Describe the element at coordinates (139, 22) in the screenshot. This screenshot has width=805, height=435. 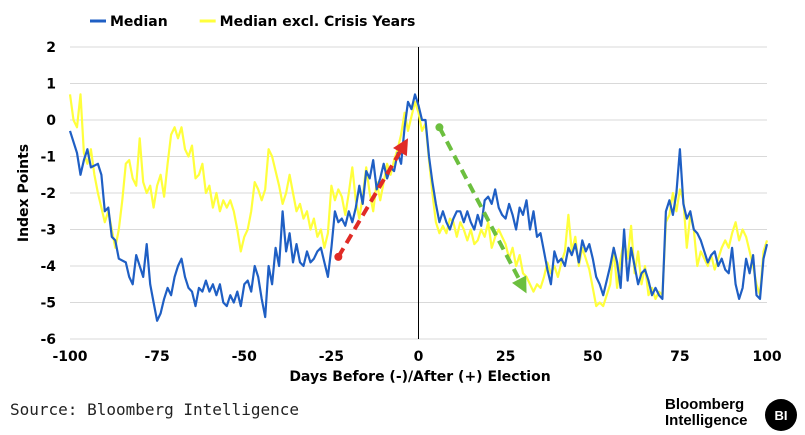
I see `legend-label-0: Median` at that location.